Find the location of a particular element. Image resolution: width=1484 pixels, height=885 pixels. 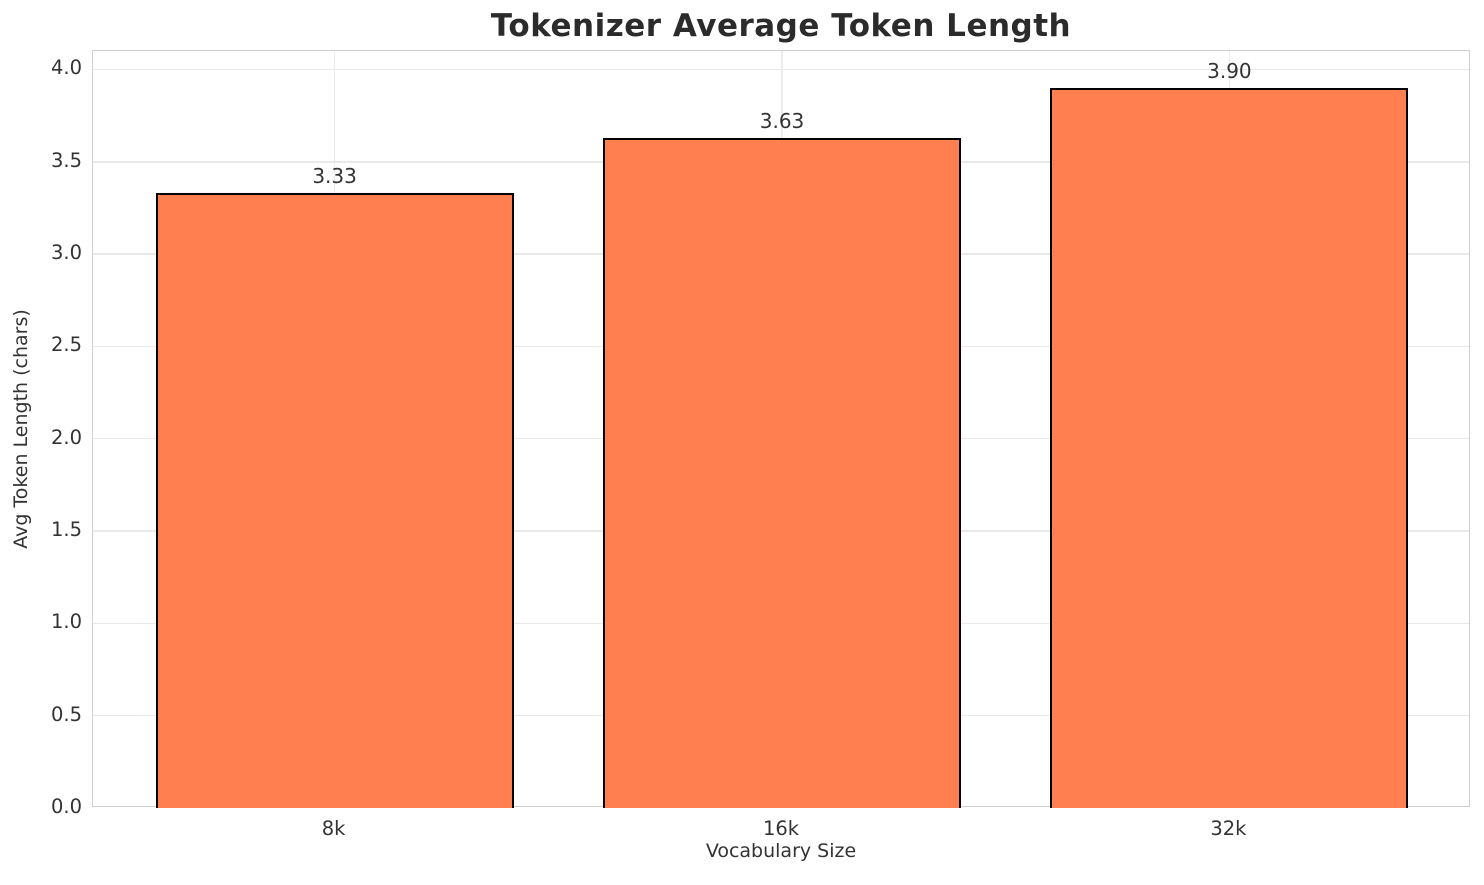

y-tick-label: 0.0 is located at coordinates (66, 806).